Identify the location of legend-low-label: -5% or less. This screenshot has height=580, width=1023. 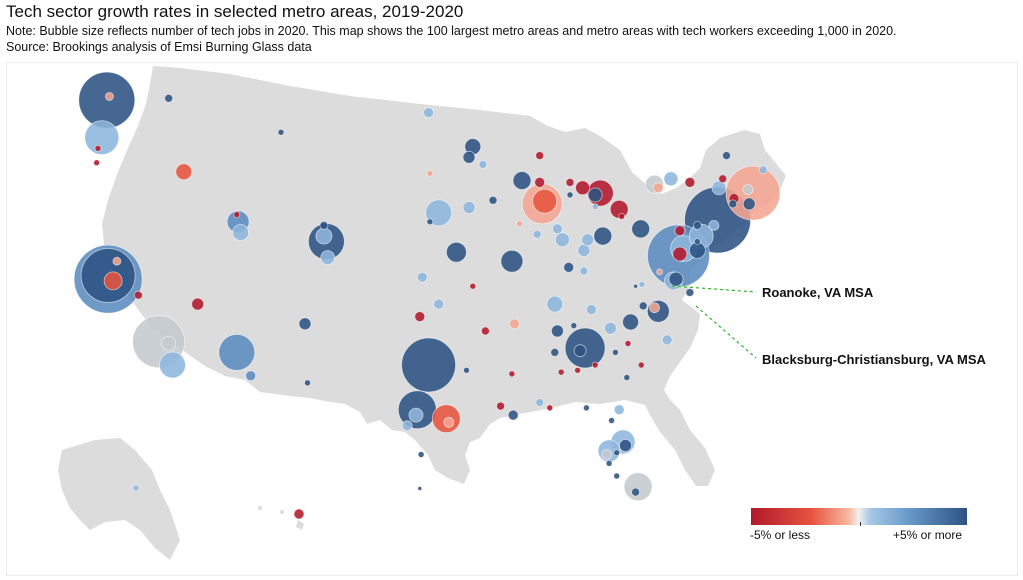
(780, 535).